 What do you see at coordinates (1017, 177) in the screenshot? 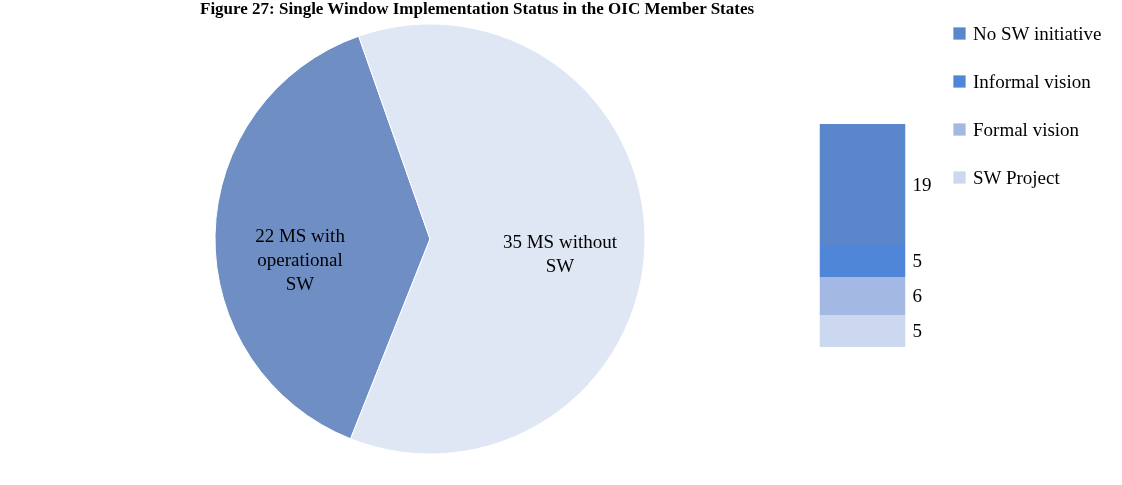
I see `legend-label: SW Project` at bounding box center [1017, 177].